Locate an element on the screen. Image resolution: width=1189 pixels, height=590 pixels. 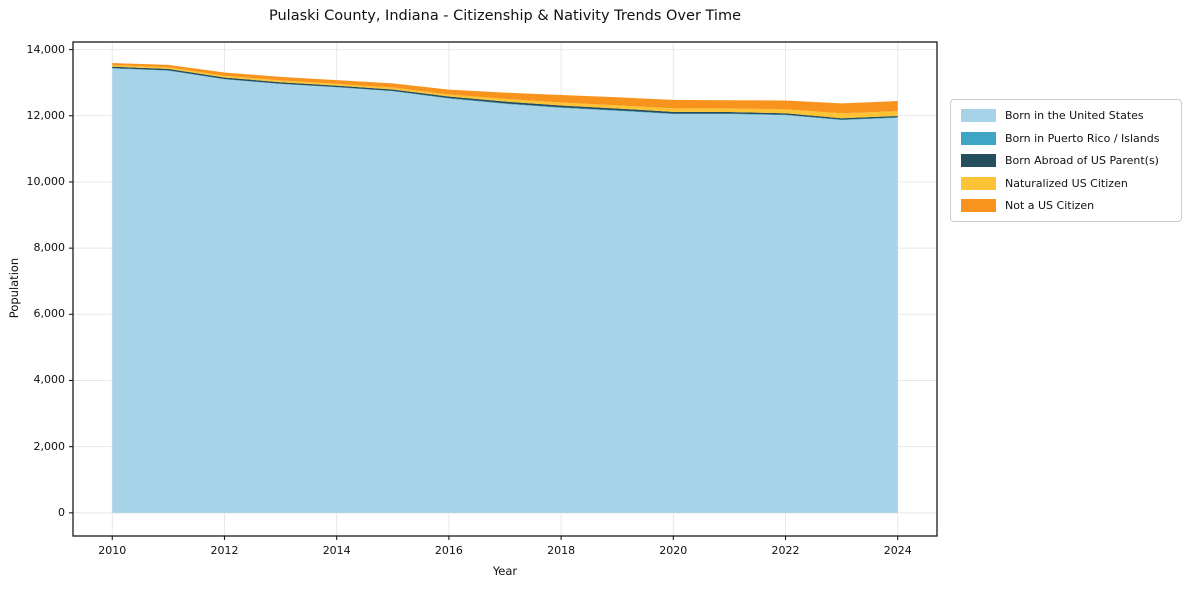
x-tick-label: 2012 is located at coordinates (224, 550).